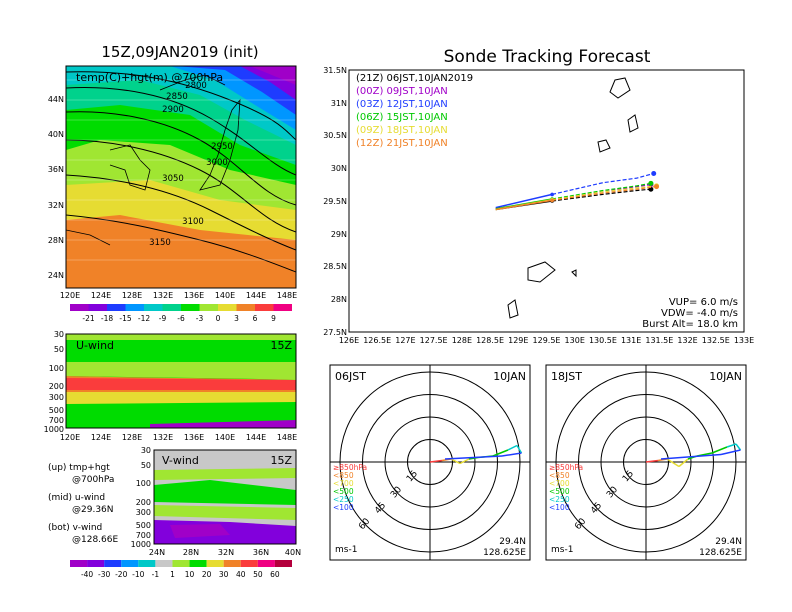 The height and width of the screenshot is (612, 792). I want to click on legend-entry: (06Z) 15JST,10JAN, so click(402, 117).